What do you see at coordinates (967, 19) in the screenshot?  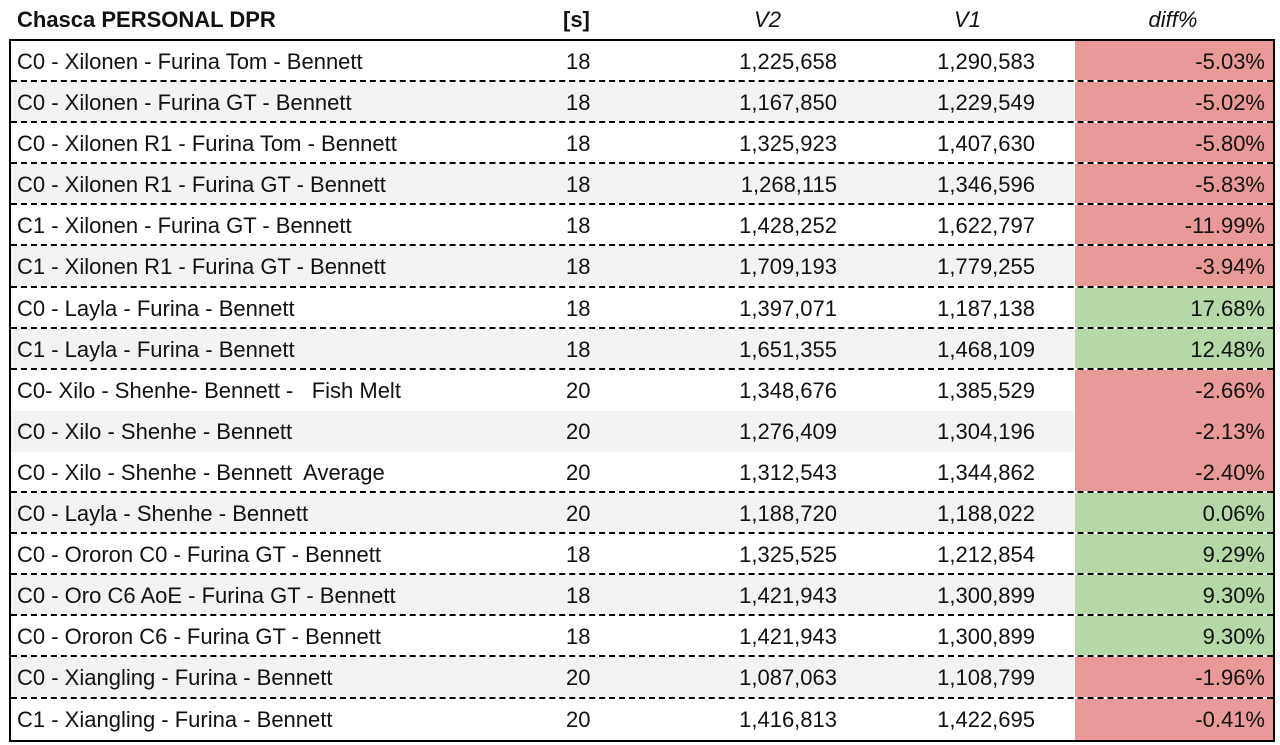 I see `header-v1: V1` at bounding box center [967, 19].